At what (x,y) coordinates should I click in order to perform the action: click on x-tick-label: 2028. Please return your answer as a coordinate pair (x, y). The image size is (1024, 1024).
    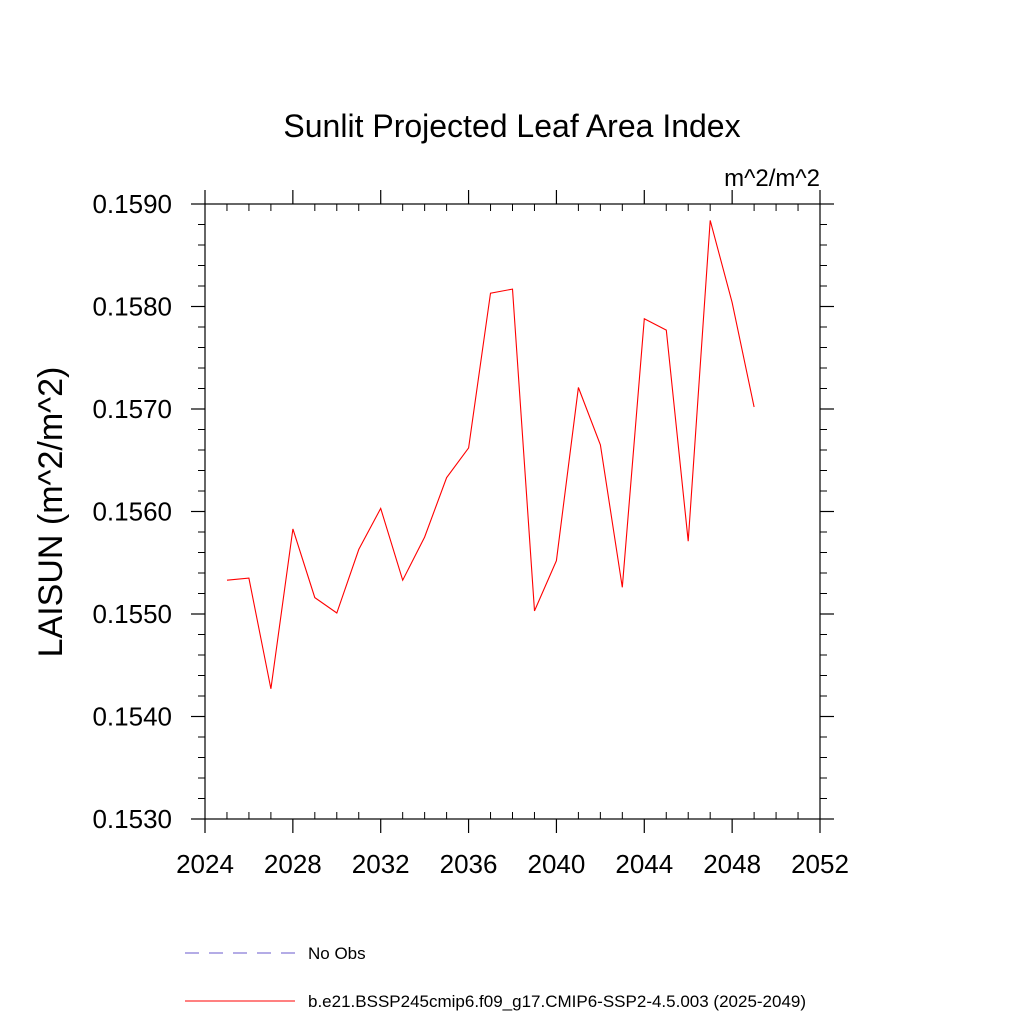
    Looking at the image, I should click on (293, 864).